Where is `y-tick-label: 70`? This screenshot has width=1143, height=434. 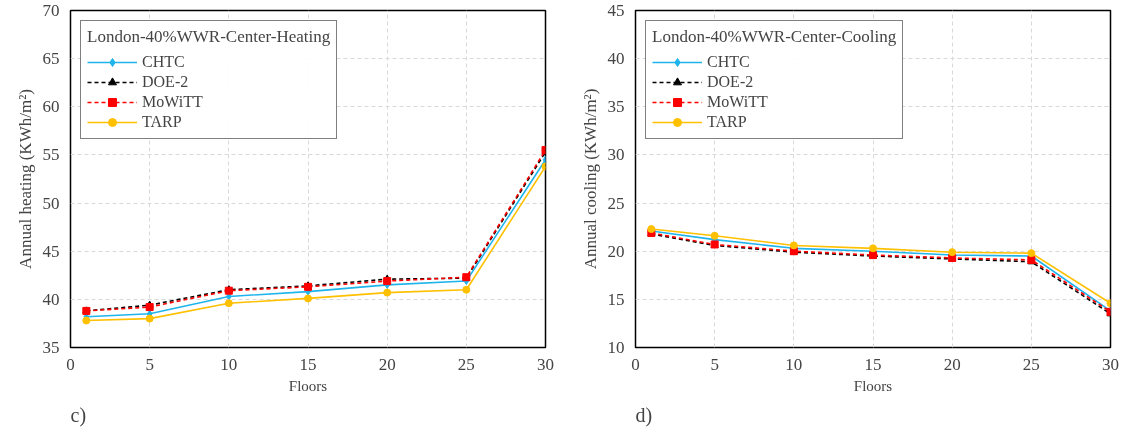
y-tick-label: 70 is located at coordinates (51, 10).